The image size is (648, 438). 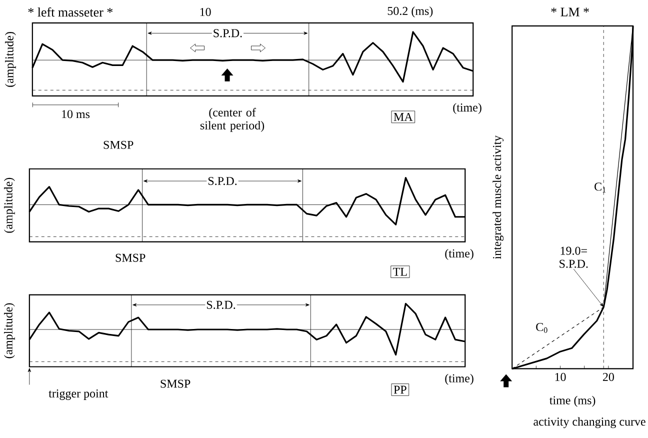 I want to click on chart-title: * LM *, so click(x=570, y=12).